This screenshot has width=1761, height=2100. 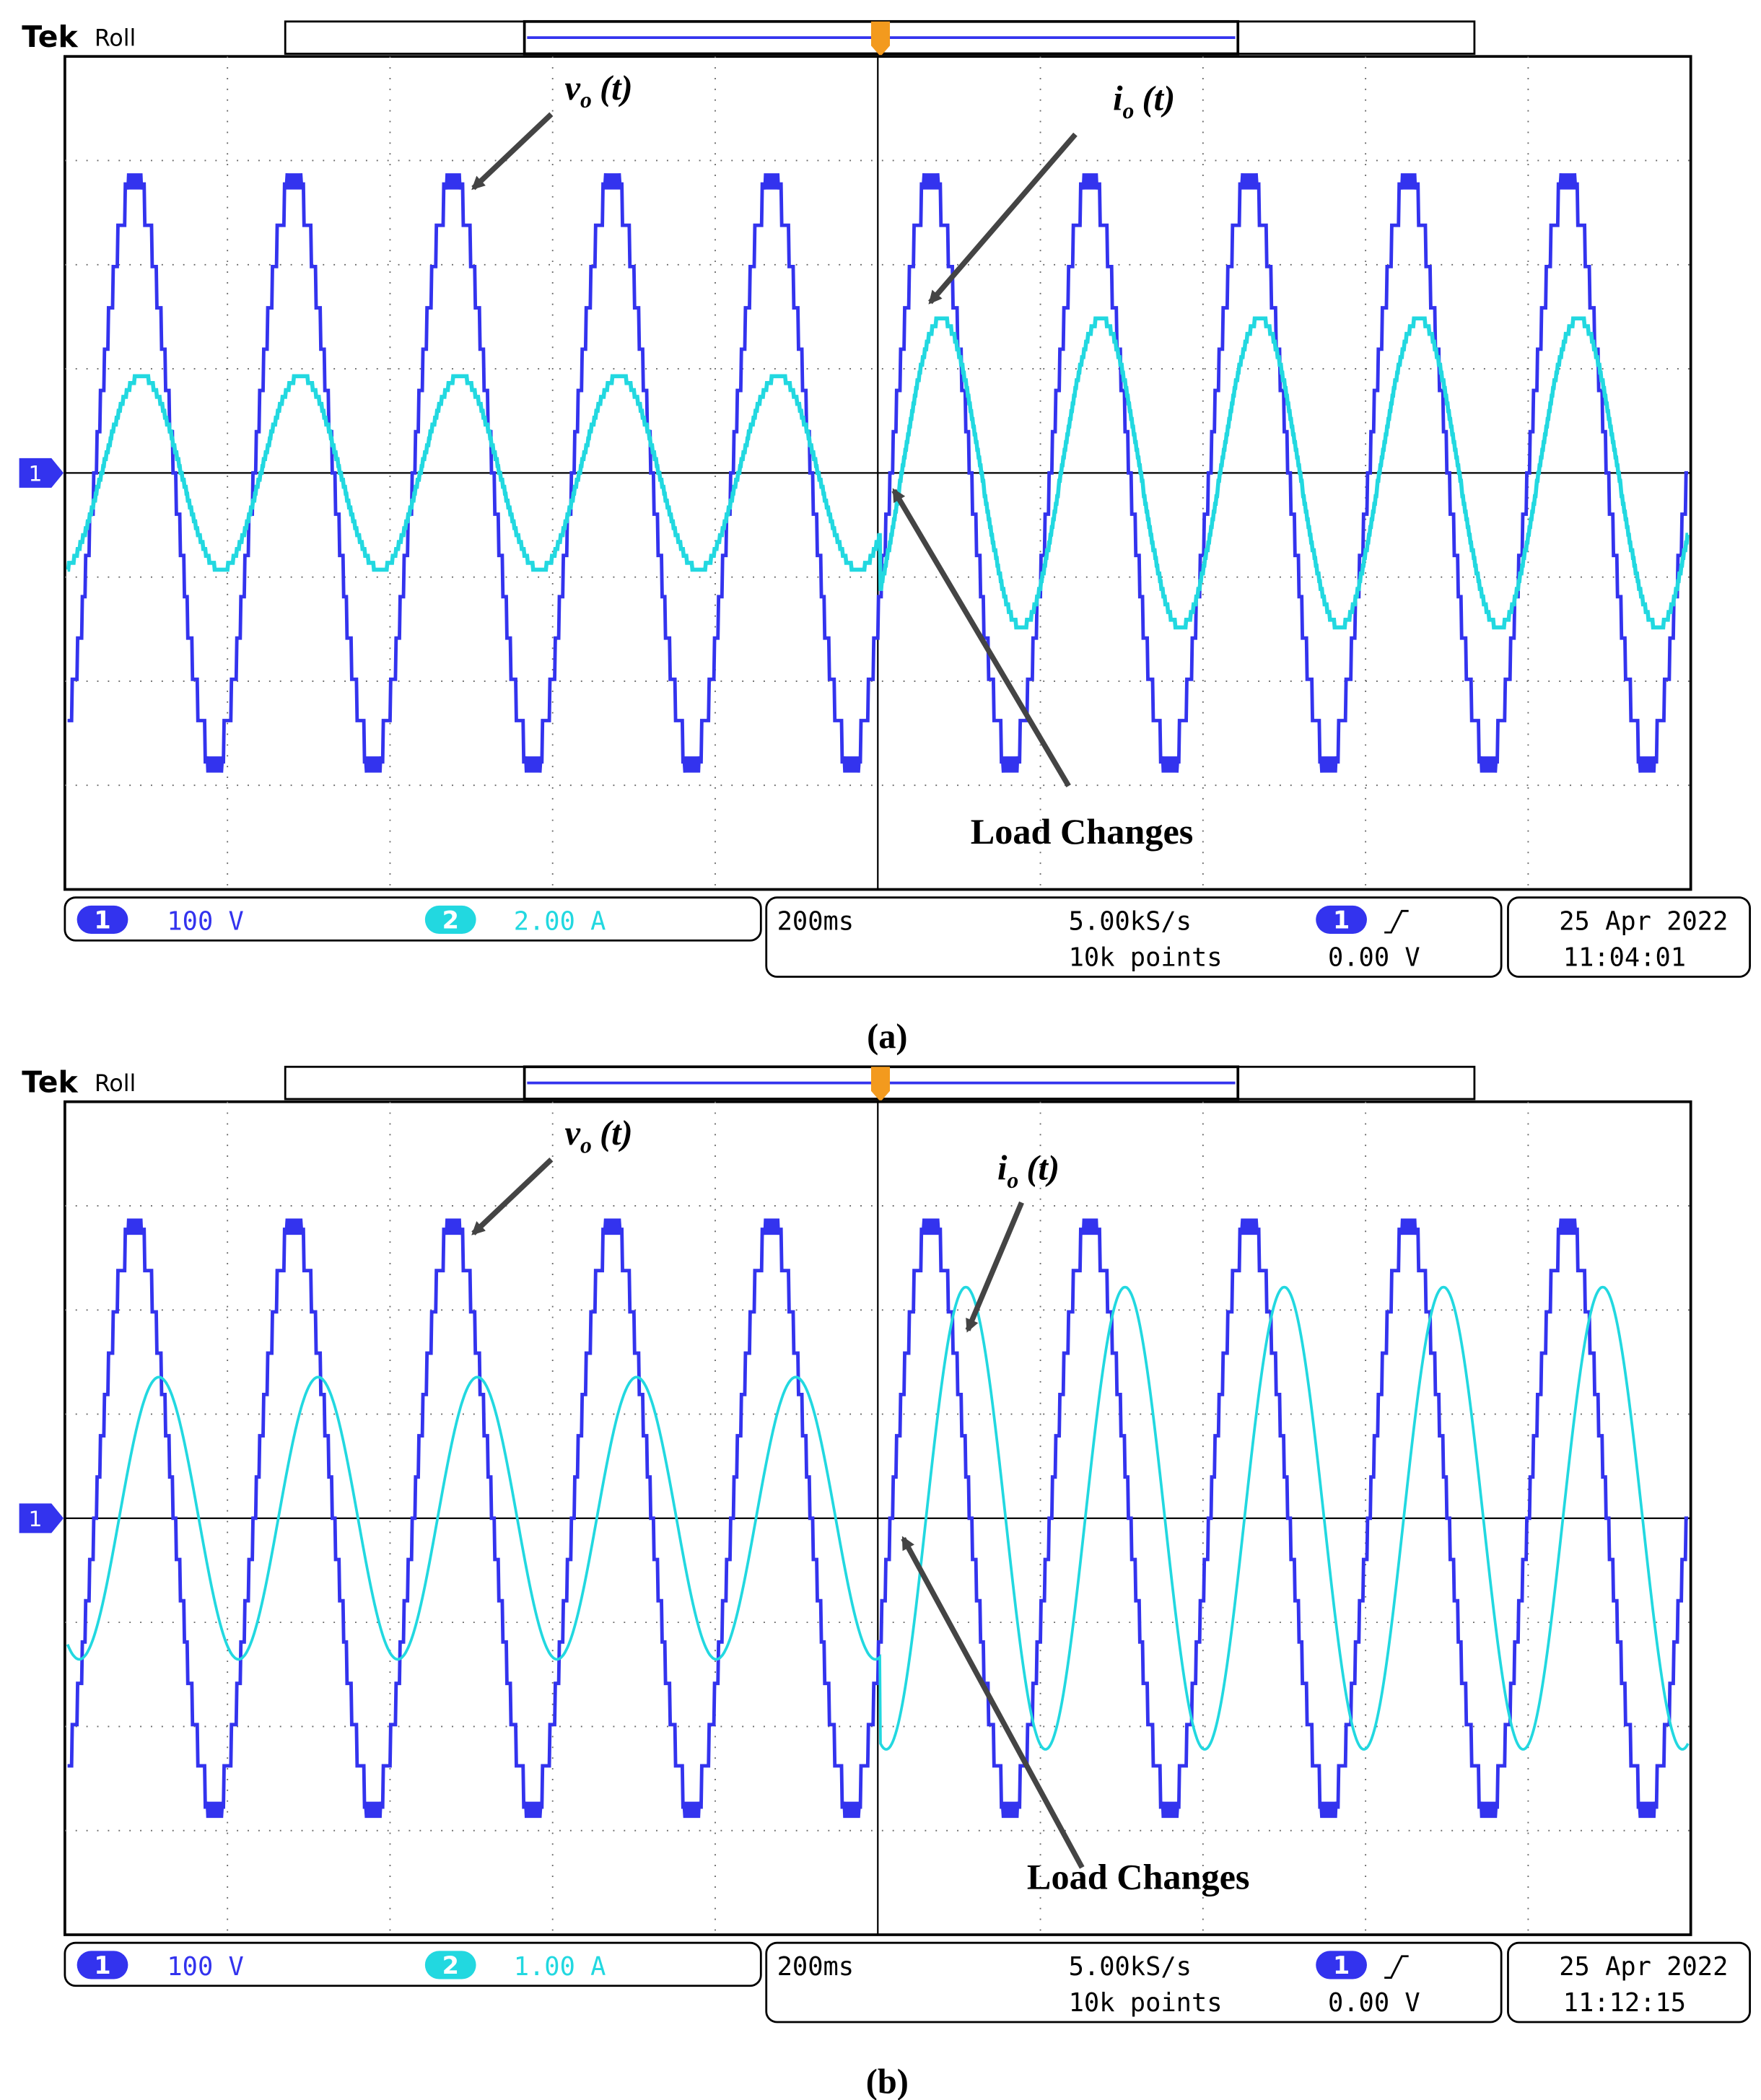 What do you see at coordinates (887, 1037) in the screenshot?
I see `caption: (a)` at bounding box center [887, 1037].